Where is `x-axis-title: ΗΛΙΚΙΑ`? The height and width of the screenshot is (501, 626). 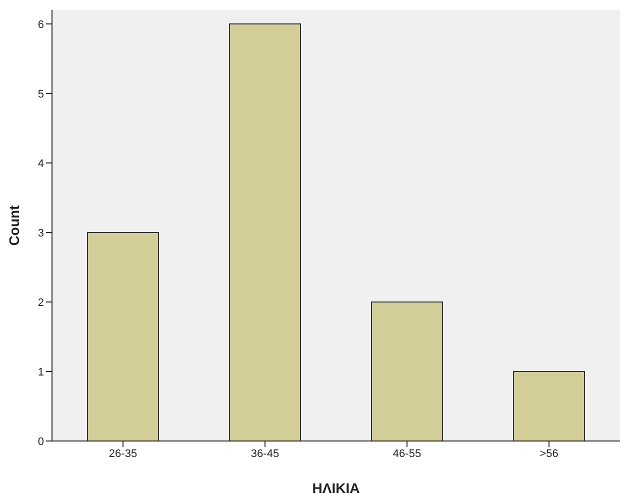 x-axis-title: ΗΛΙΚΙΑ is located at coordinates (336, 488).